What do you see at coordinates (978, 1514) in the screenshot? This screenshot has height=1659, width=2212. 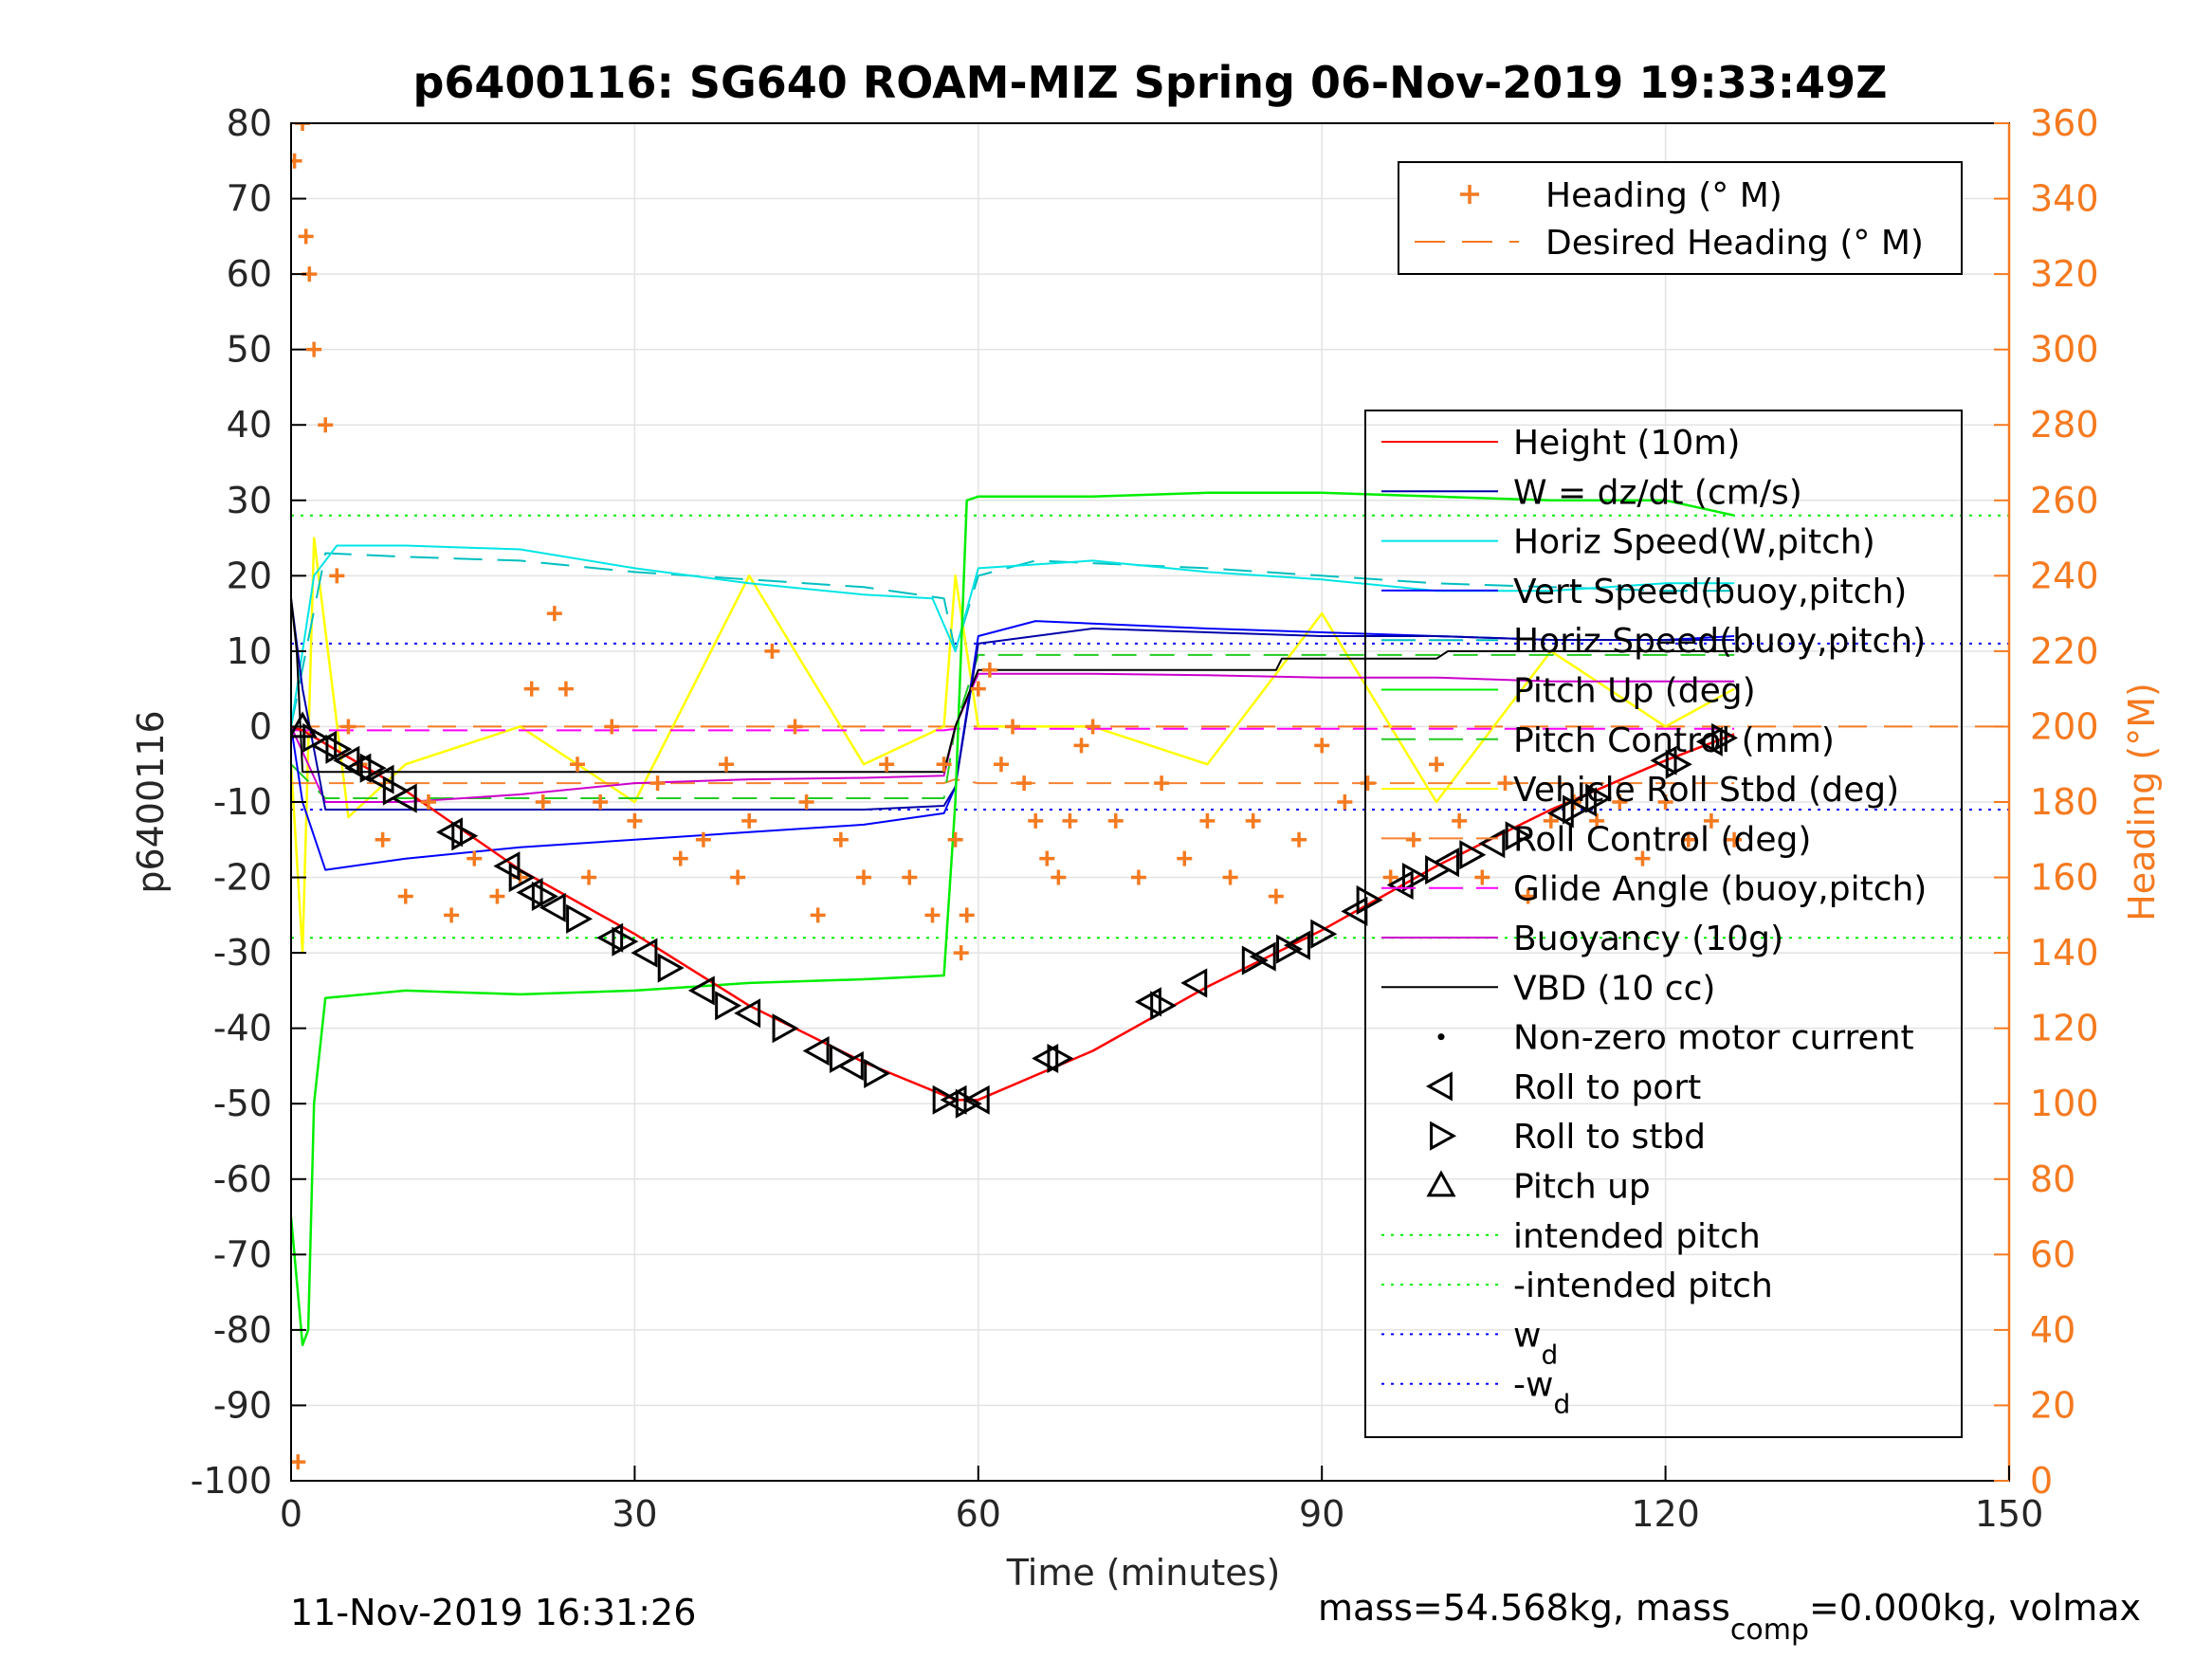 I see `x-tick-label-2: 60` at bounding box center [978, 1514].